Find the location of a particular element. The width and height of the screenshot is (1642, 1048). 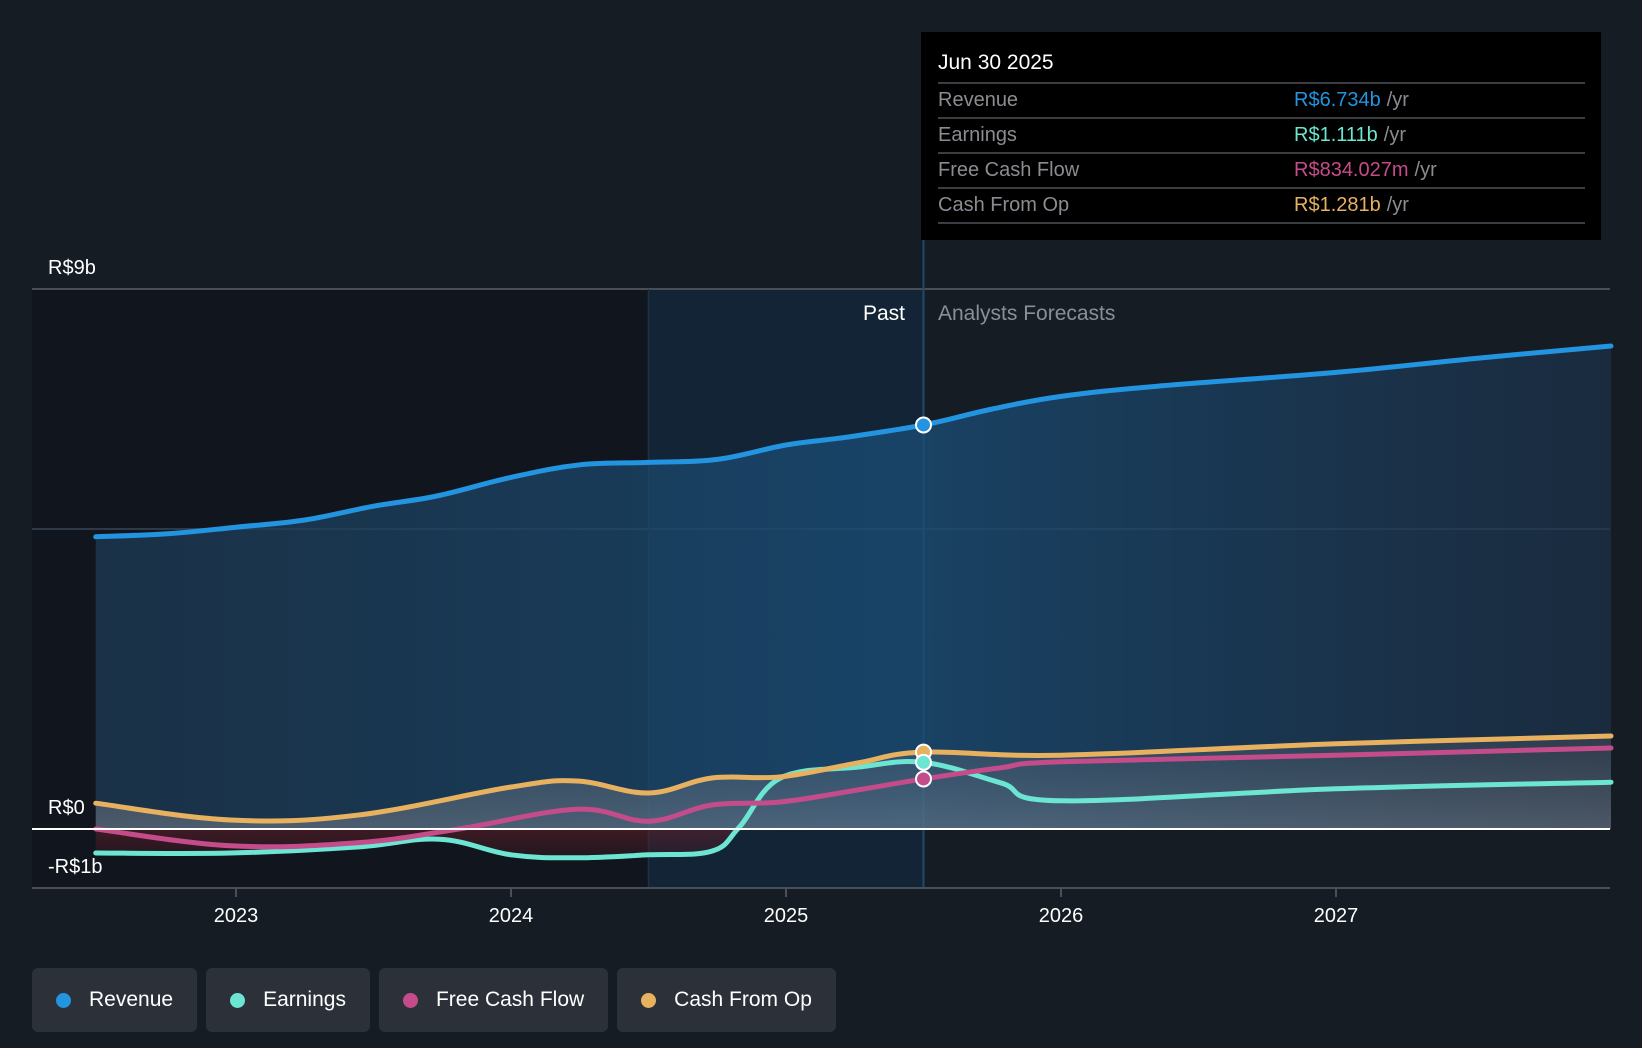

cfo-line is located at coordinates (853, 778).